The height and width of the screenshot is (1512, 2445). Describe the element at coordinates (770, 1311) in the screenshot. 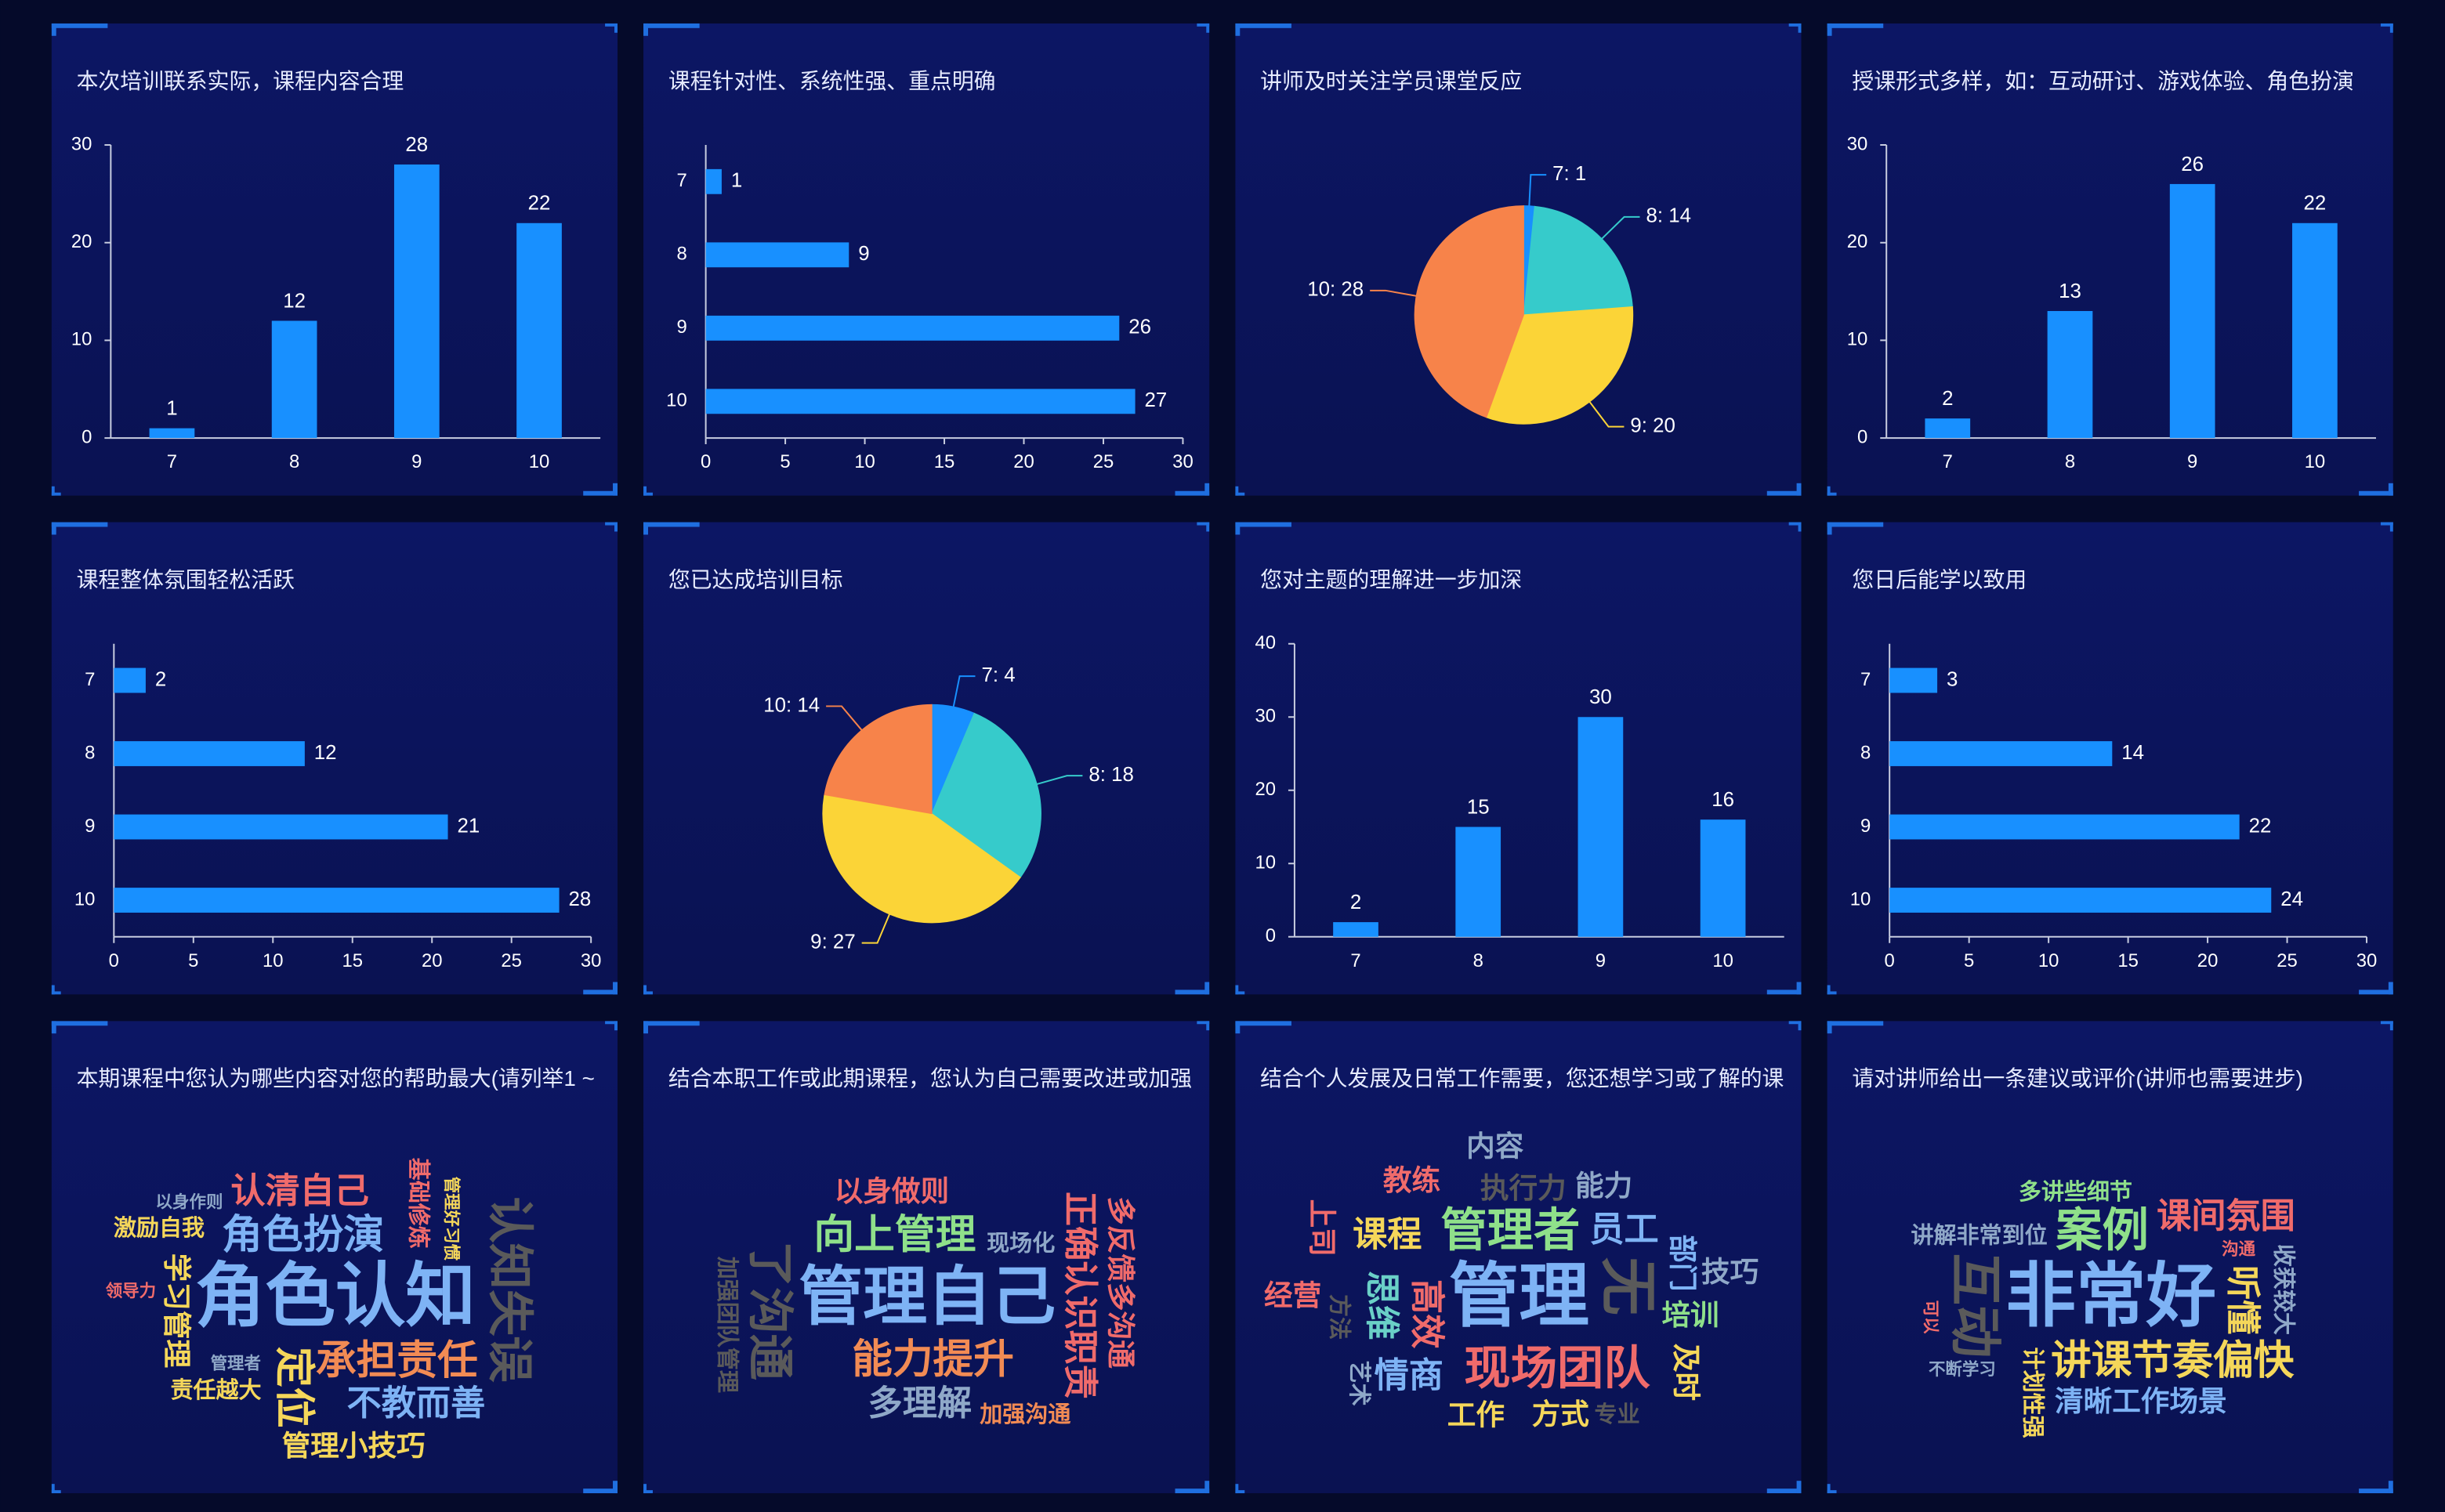

I see `word: 了沟通` at that location.